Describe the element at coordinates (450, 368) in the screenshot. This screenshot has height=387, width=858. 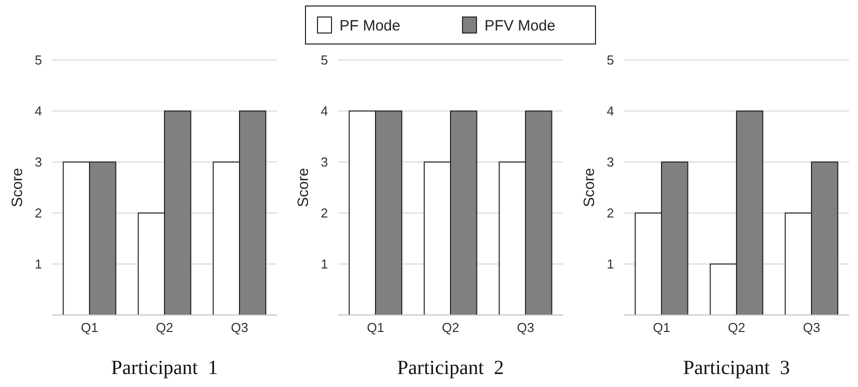
I see `text: Participant 2` at that location.